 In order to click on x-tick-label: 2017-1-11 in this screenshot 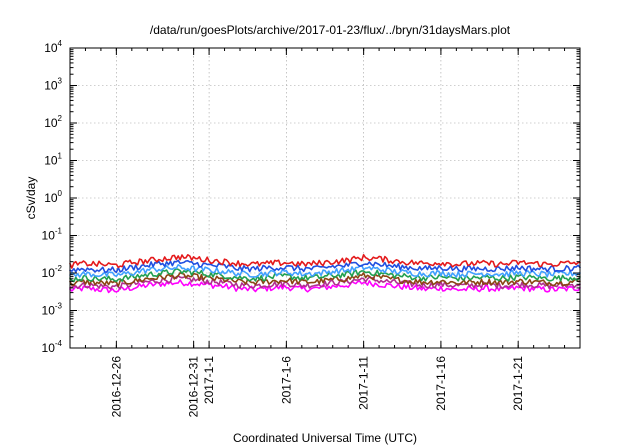, I will do `click(364, 383)`.